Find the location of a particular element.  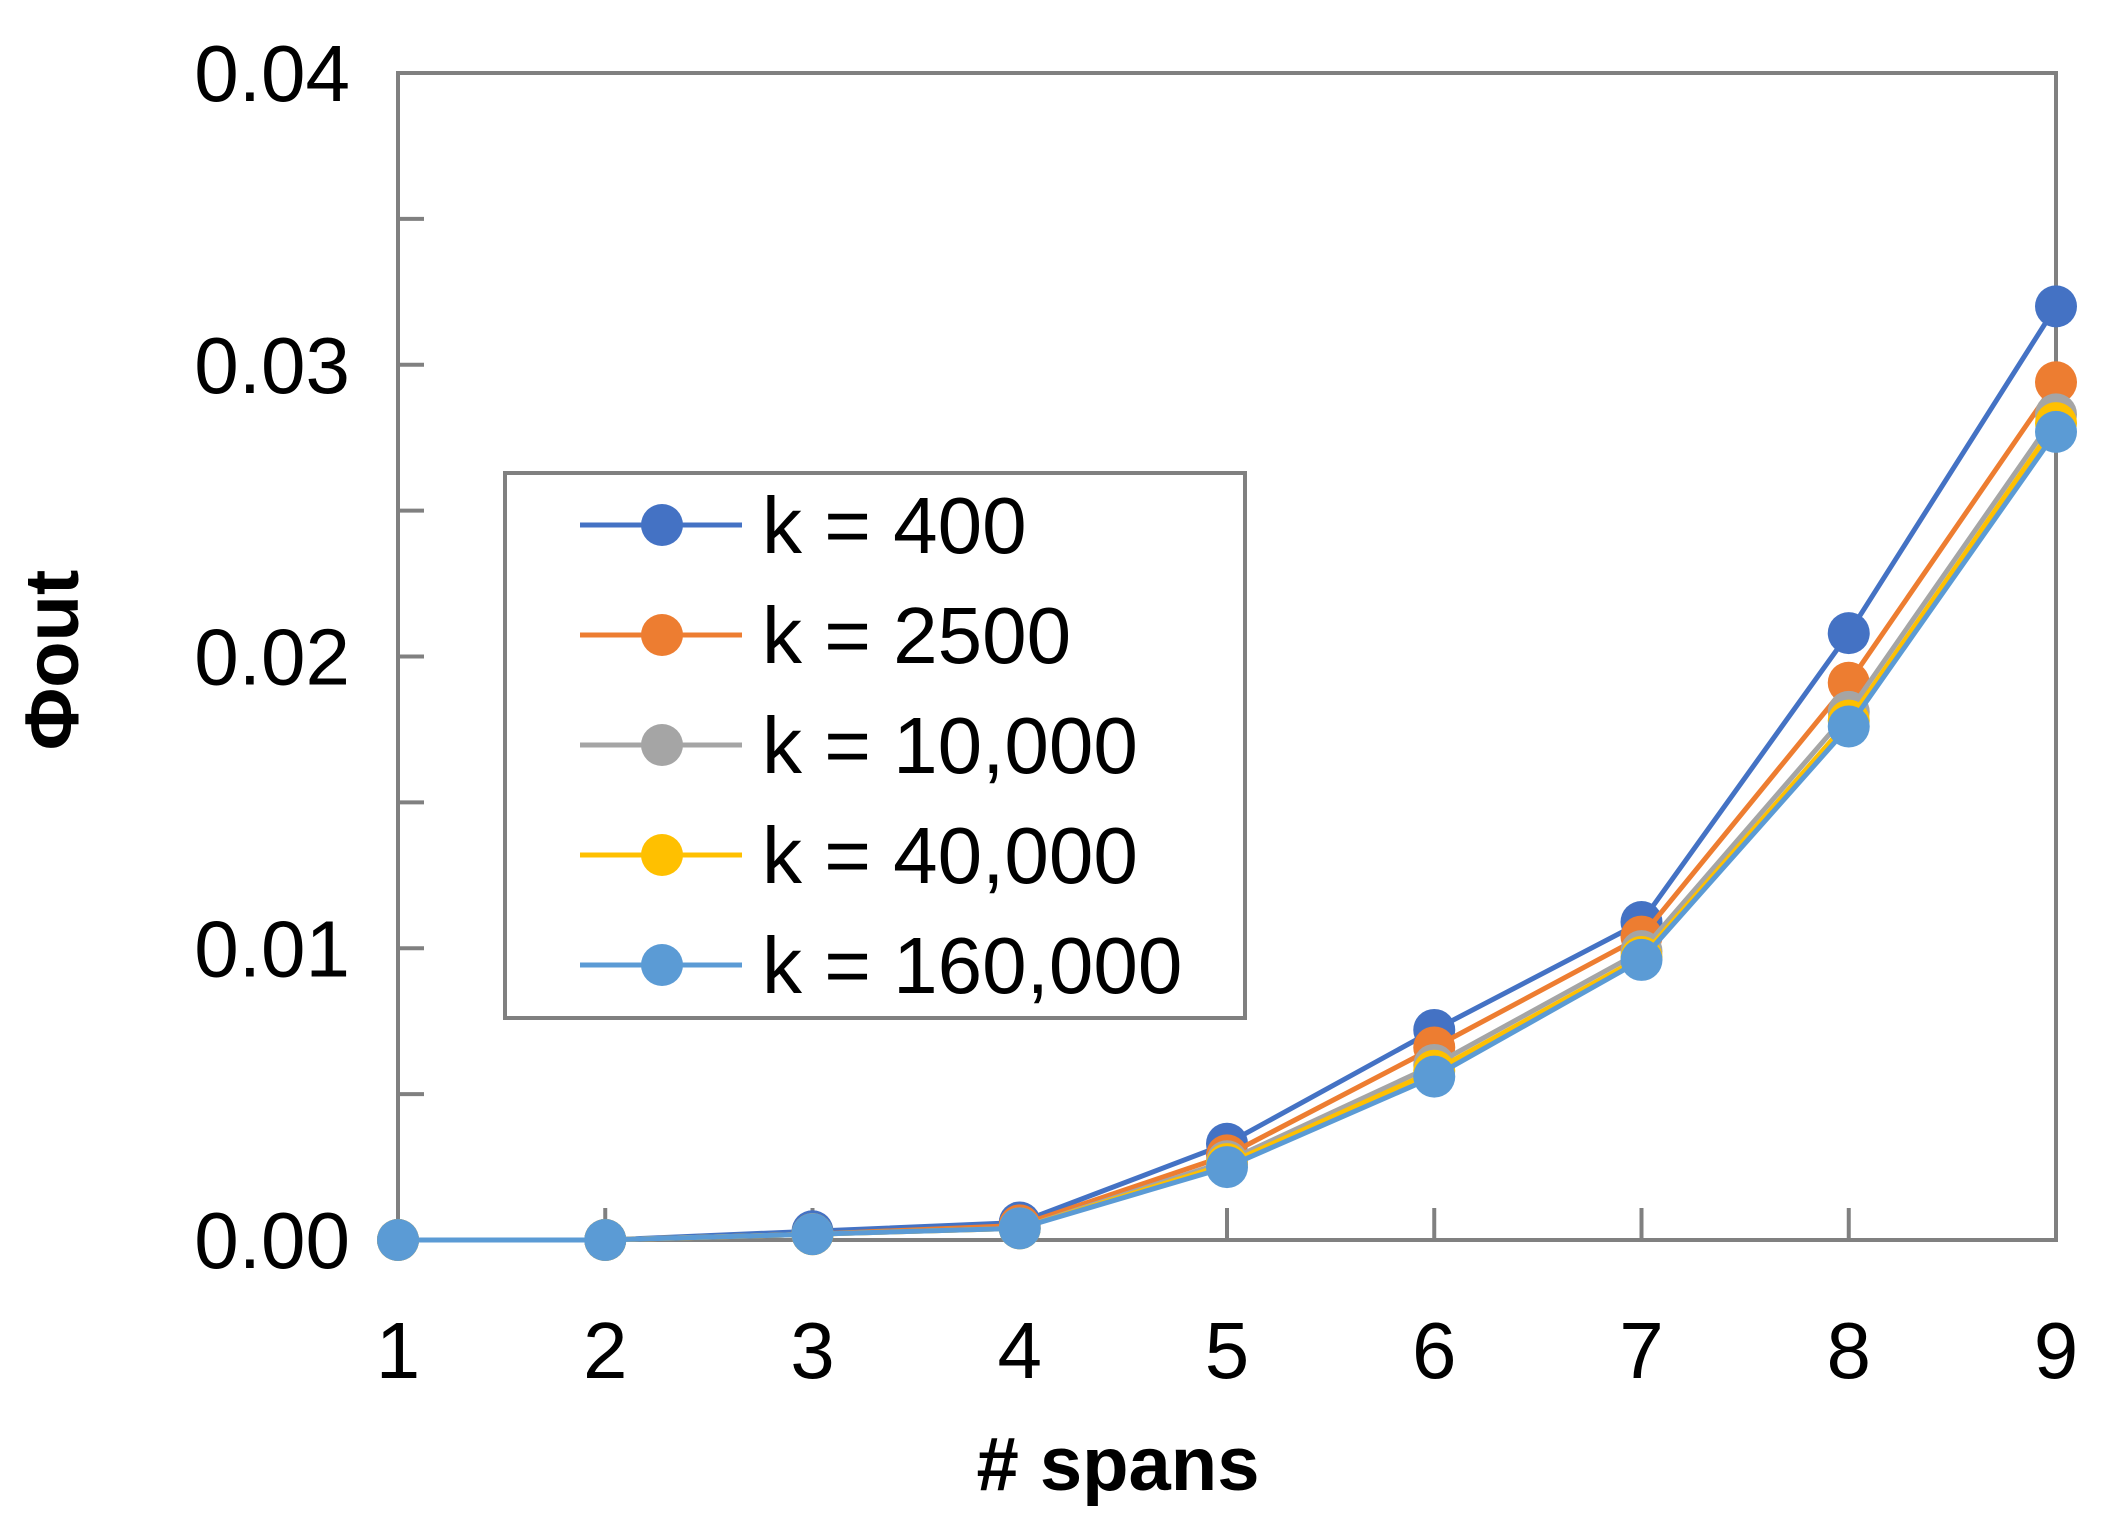

x-tick-label: 9 is located at coordinates (2056, 1350).